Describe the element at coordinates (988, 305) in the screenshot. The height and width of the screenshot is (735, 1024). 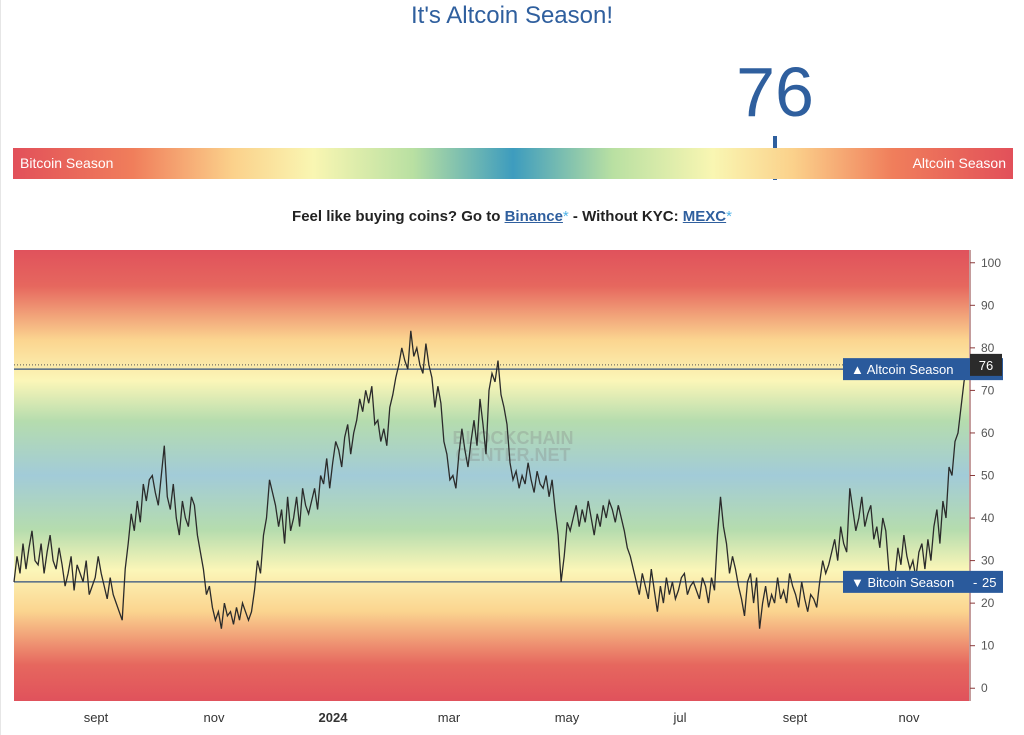
I see `y-tick-label-90: 90` at that location.